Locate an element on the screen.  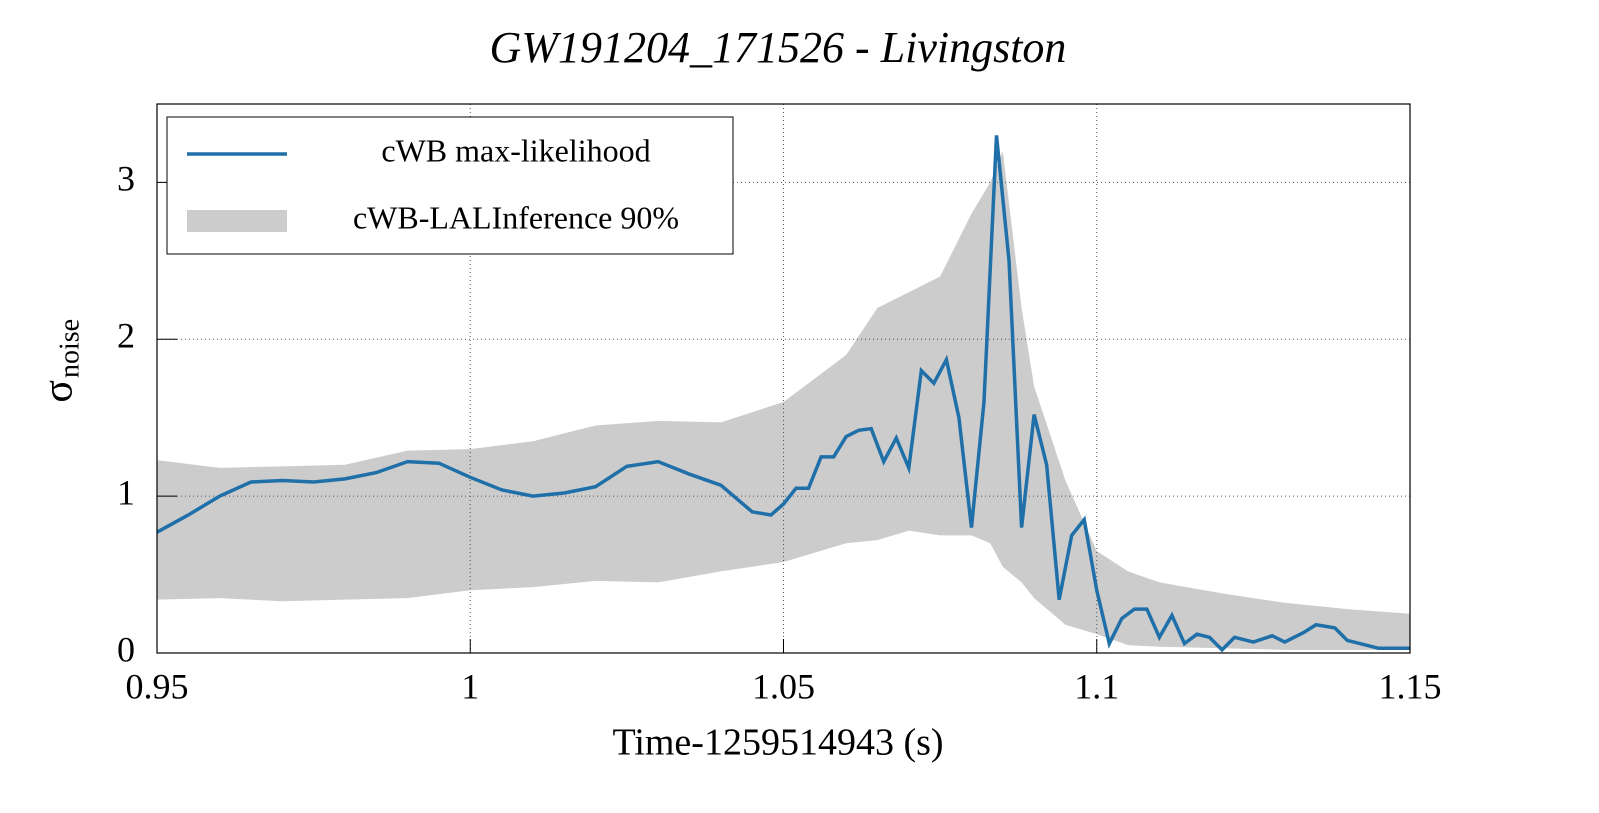
legend: cWB max-likelihood cWB-LALInference 90% is located at coordinates (450, 185).